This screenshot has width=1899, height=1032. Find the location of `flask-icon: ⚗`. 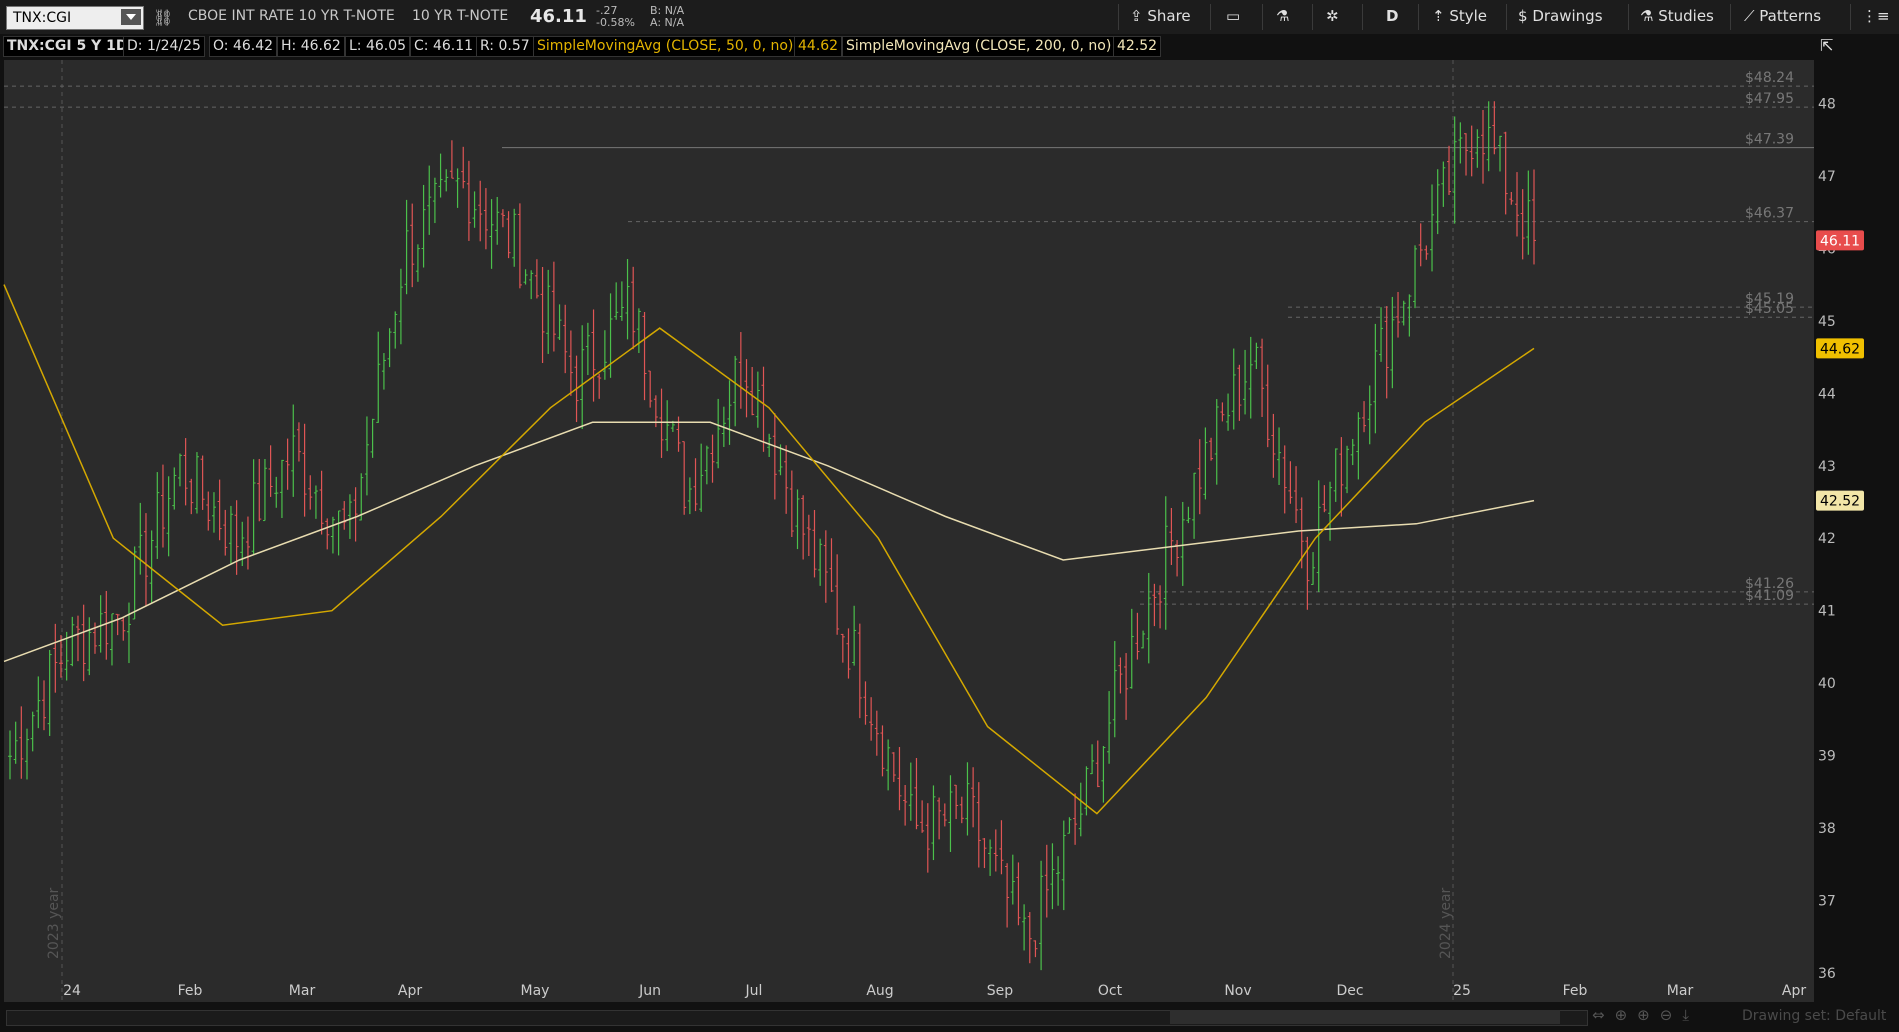

flask-icon: ⚗ is located at coordinates (1283, 16).